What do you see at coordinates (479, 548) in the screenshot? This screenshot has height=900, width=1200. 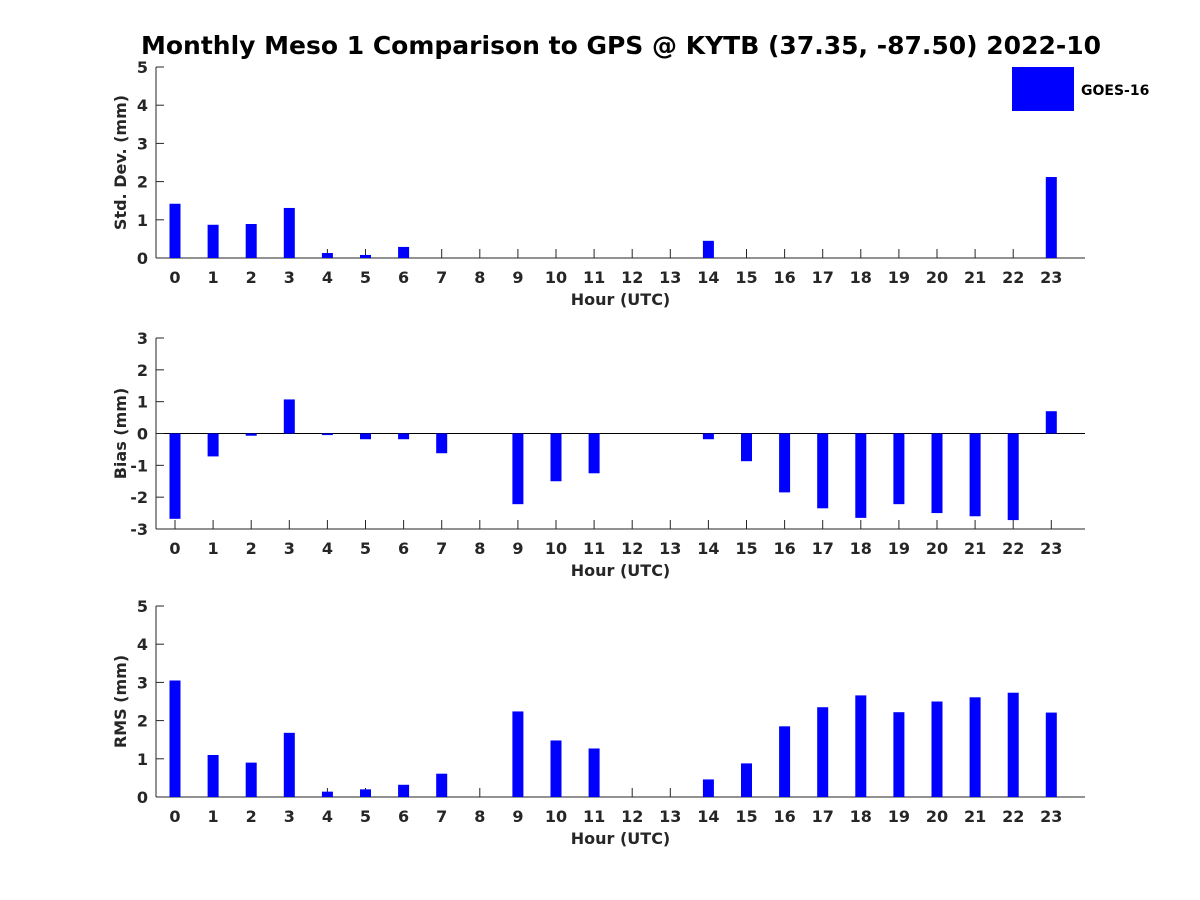 I see `bias-xtick-label: 8` at bounding box center [479, 548].